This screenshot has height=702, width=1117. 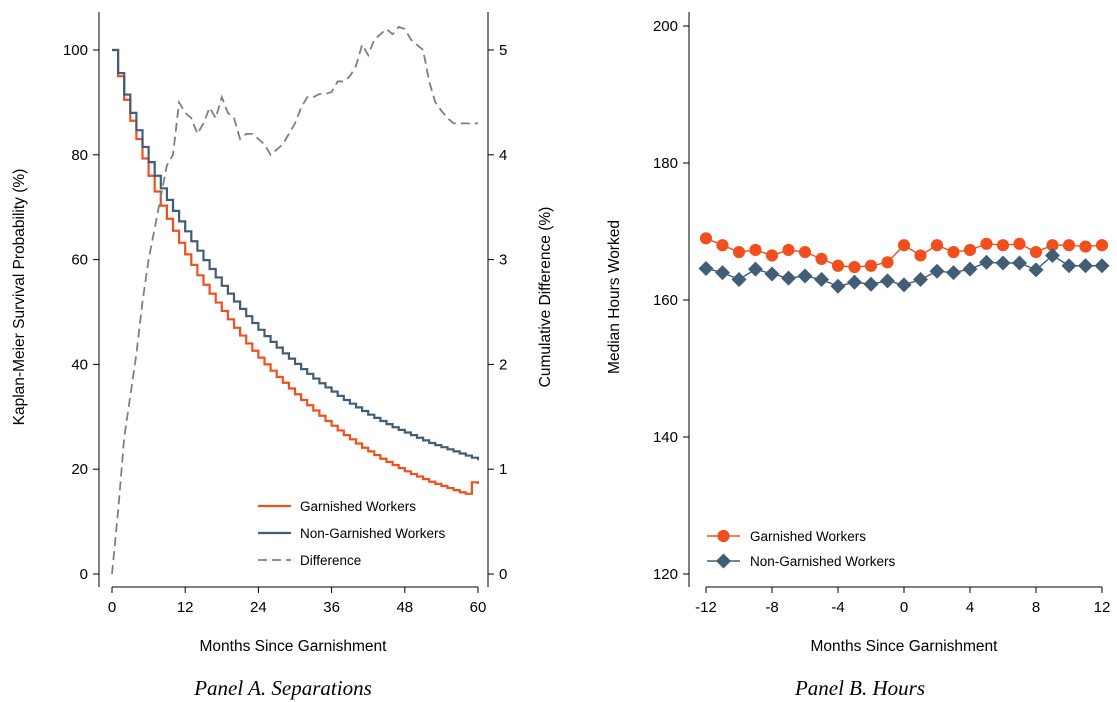 What do you see at coordinates (79, 260) in the screenshot?
I see `panel-a-left-y-tick-label: 60` at bounding box center [79, 260].